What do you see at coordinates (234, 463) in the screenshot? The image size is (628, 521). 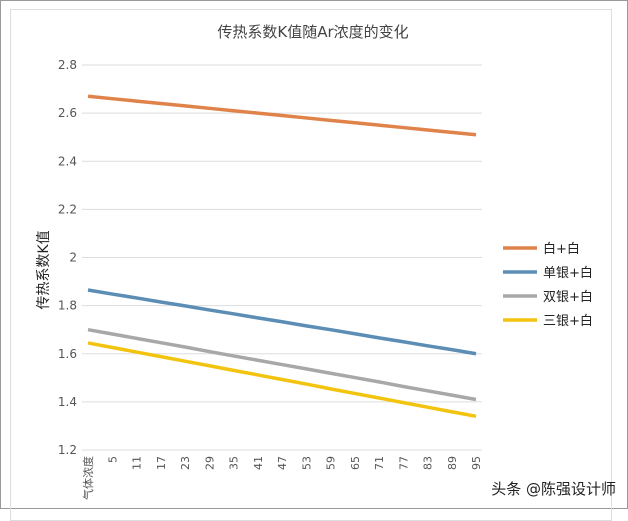 I see `x-tick-label: 35` at bounding box center [234, 463].